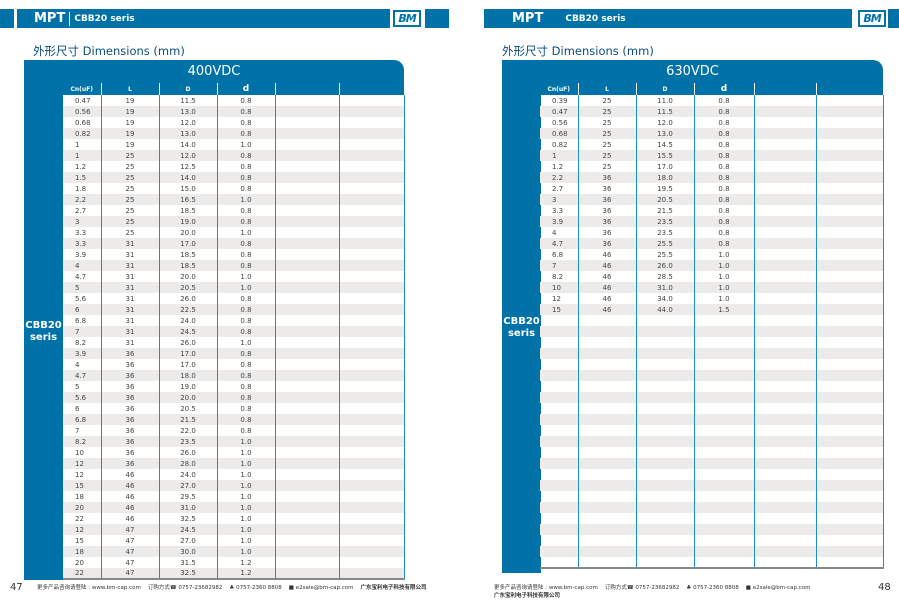 This screenshot has height=611, width=899. What do you see at coordinates (188, 364) in the screenshot?
I see `table-cell: 17.0` at bounding box center [188, 364].